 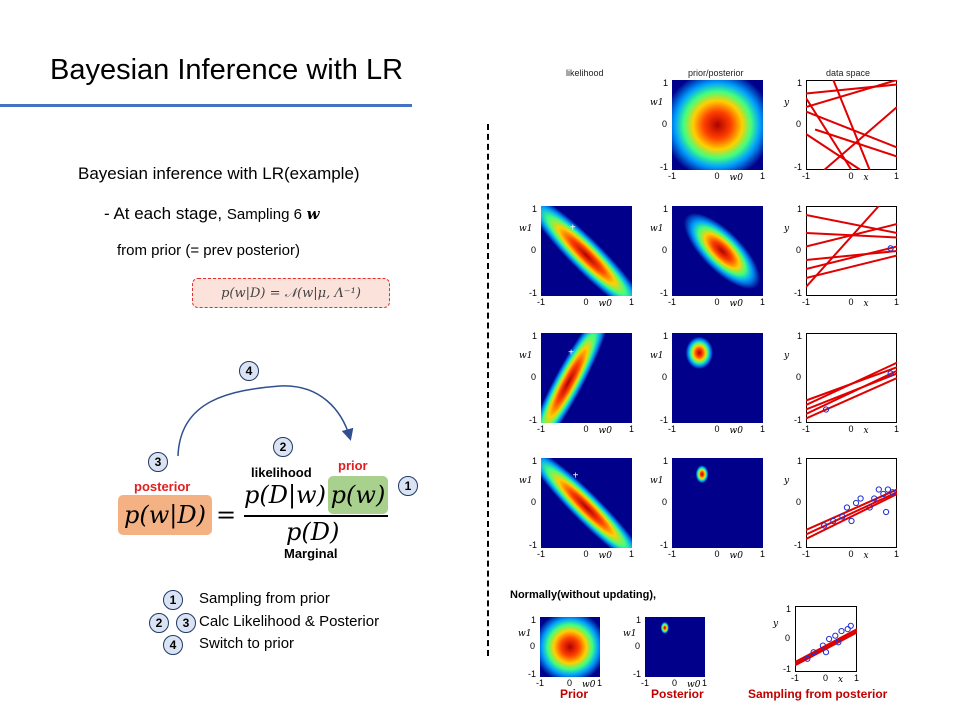 I want to click on data-panel-0-xlabel: x, so click(x=866, y=178).